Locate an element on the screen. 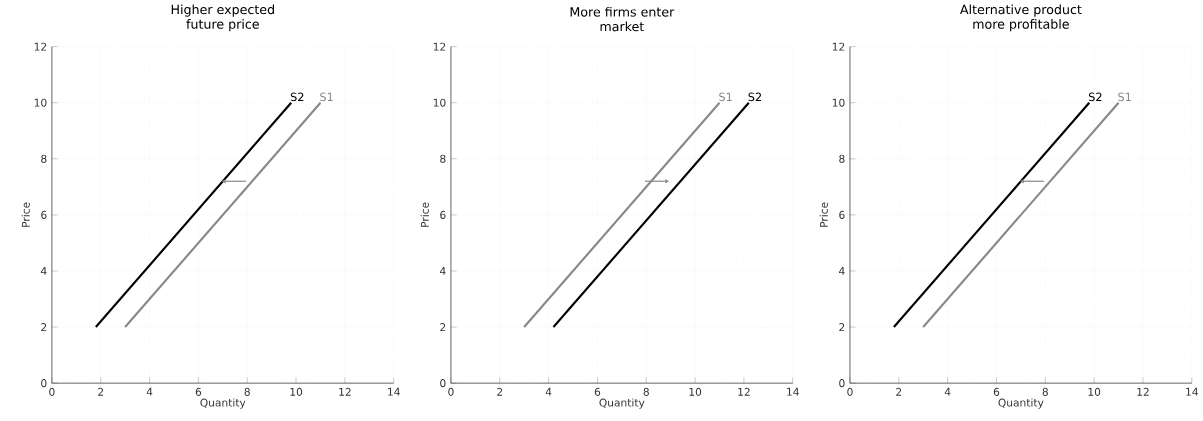  chart-title: Higher expected future price is located at coordinates (222, 18).